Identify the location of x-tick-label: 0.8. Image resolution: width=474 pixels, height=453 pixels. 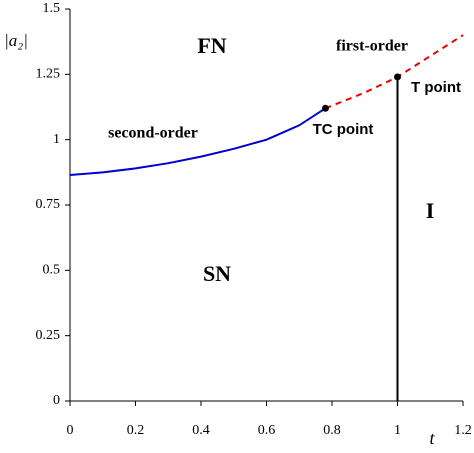
(332, 430).